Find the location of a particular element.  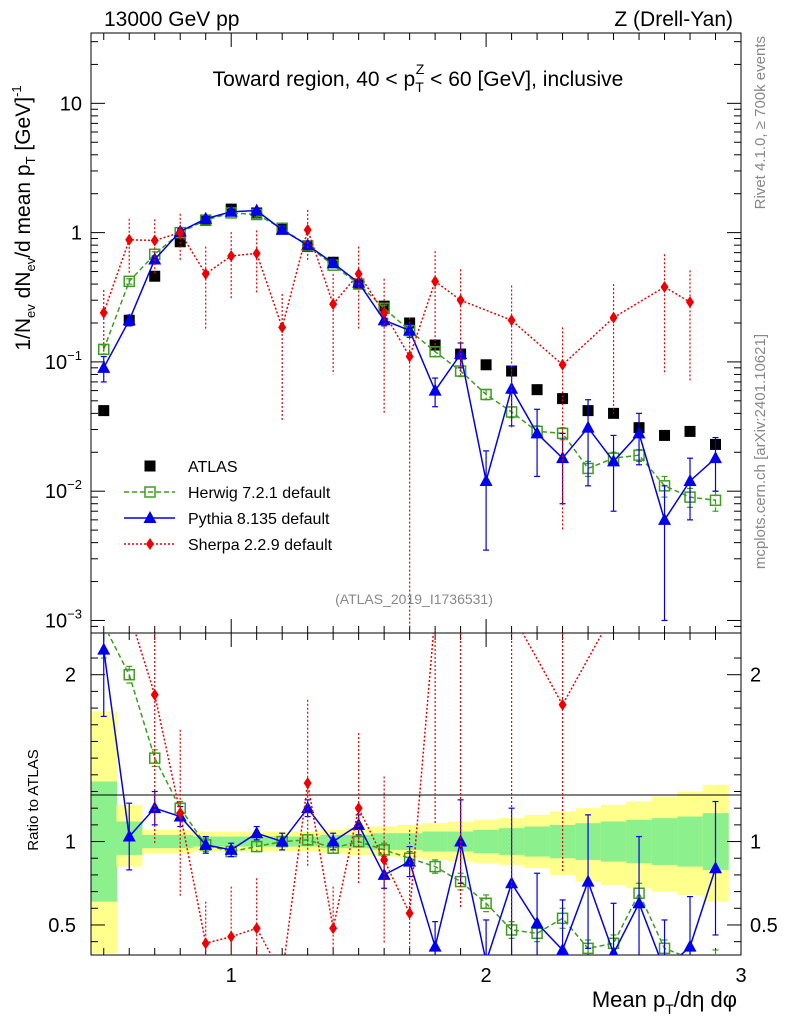

legend-sherpa-marker is located at coordinates (150, 544).